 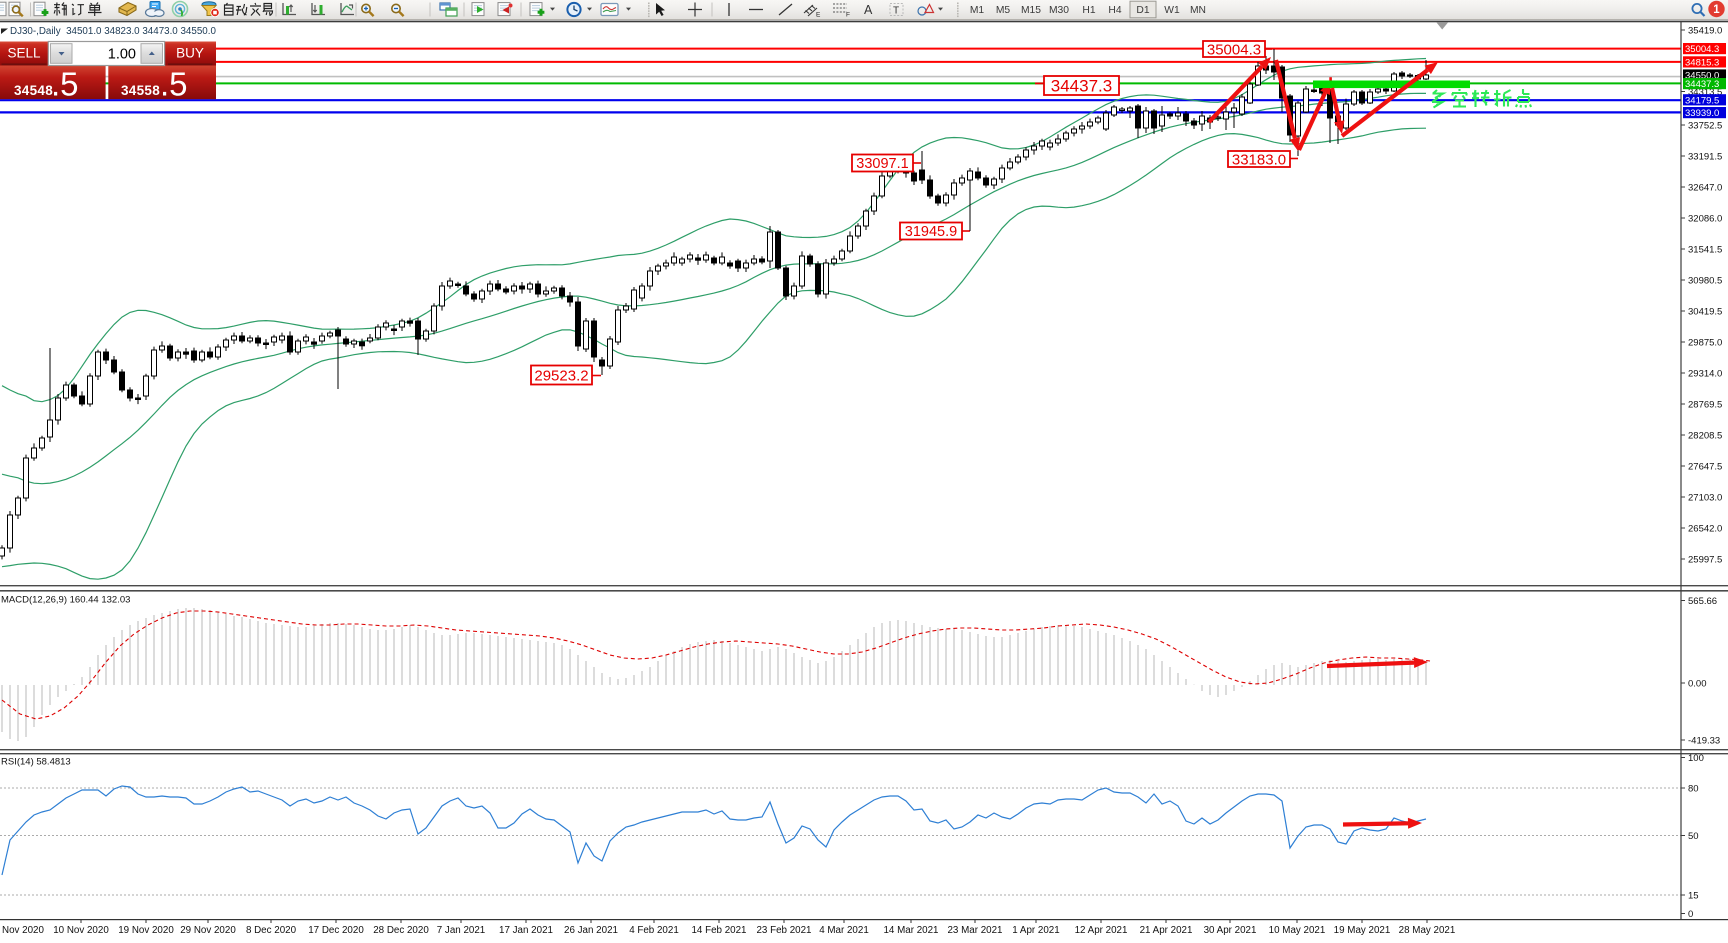 What do you see at coordinates (1114, 10) in the screenshot?
I see `svg-text: H4` at bounding box center [1114, 10].